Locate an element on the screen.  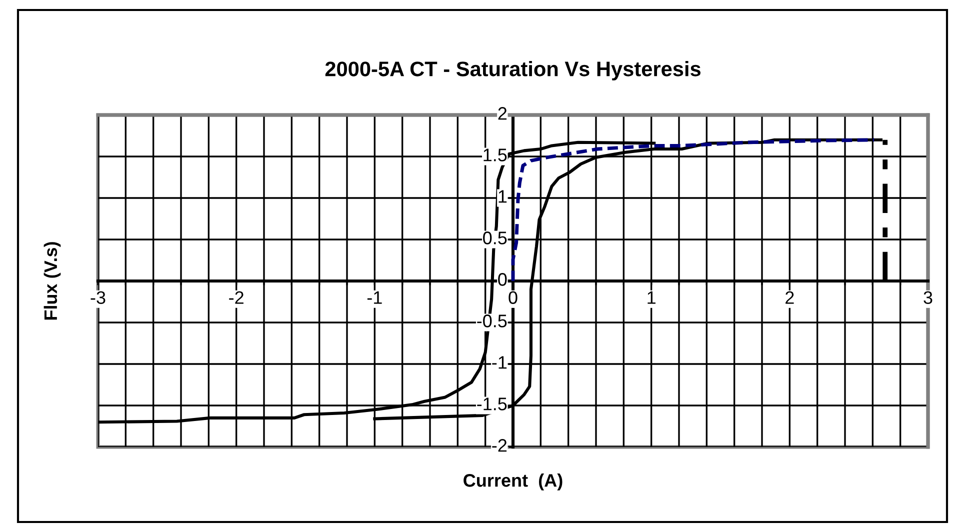
line-series is located at coordinates (693, 210).